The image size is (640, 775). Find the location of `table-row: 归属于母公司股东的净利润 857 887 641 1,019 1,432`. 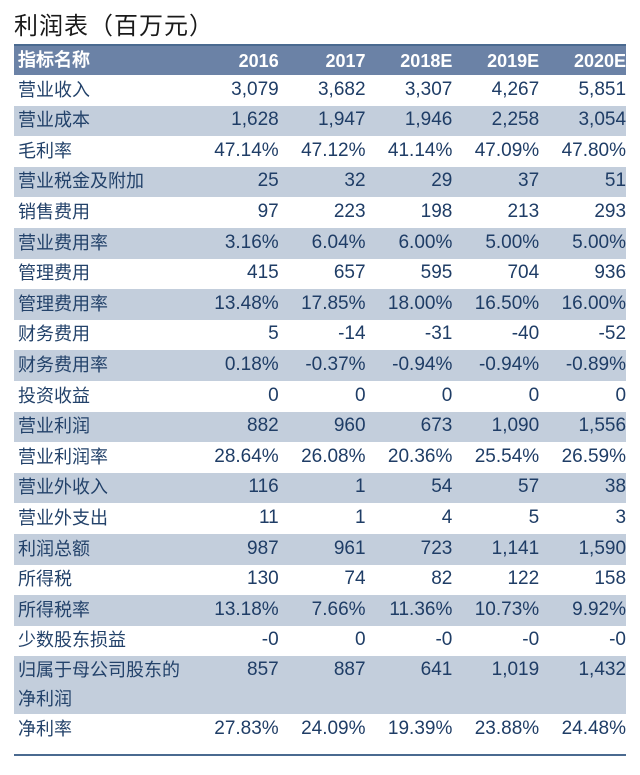

table-row: 归属于母公司股东的净利润 857 887 641 1,019 1,432 is located at coordinates (320, 685).